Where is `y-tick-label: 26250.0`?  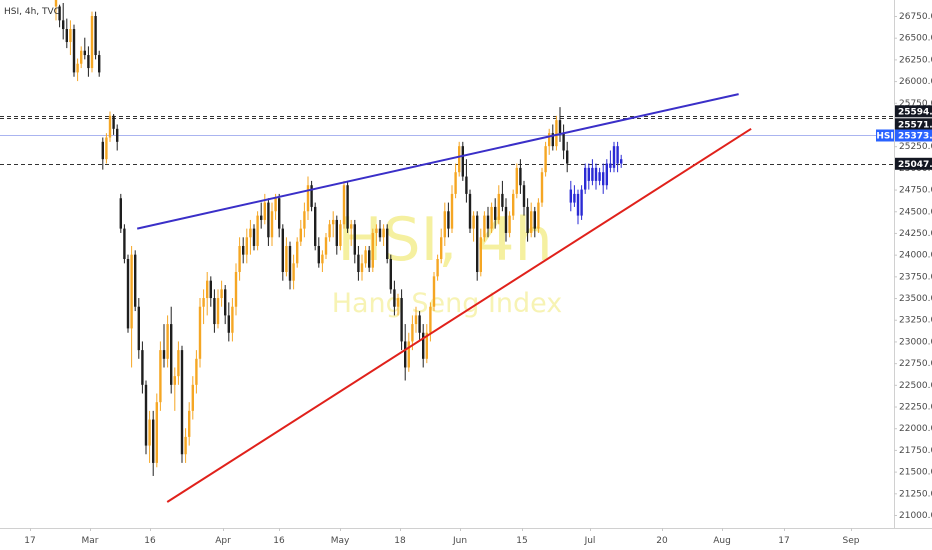
y-tick-label: 26250.0 is located at coordinates (915, 60).